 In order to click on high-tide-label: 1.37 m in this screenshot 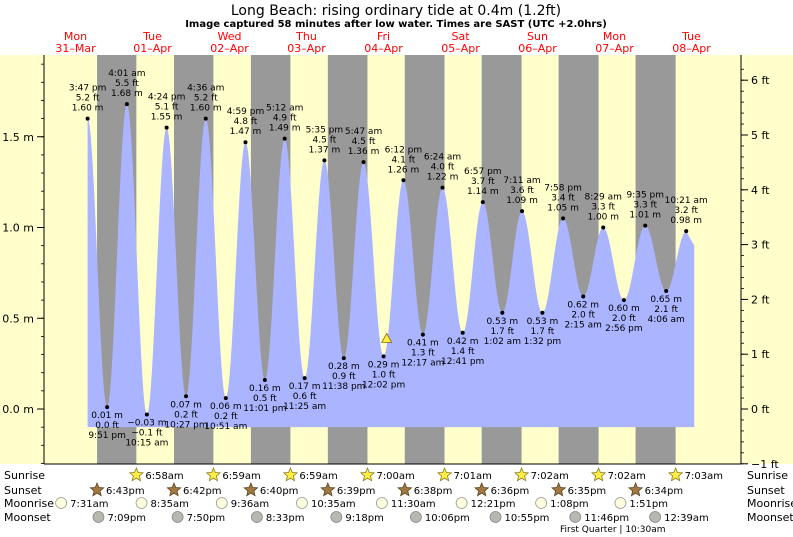, I will do `click(325, 150)`.